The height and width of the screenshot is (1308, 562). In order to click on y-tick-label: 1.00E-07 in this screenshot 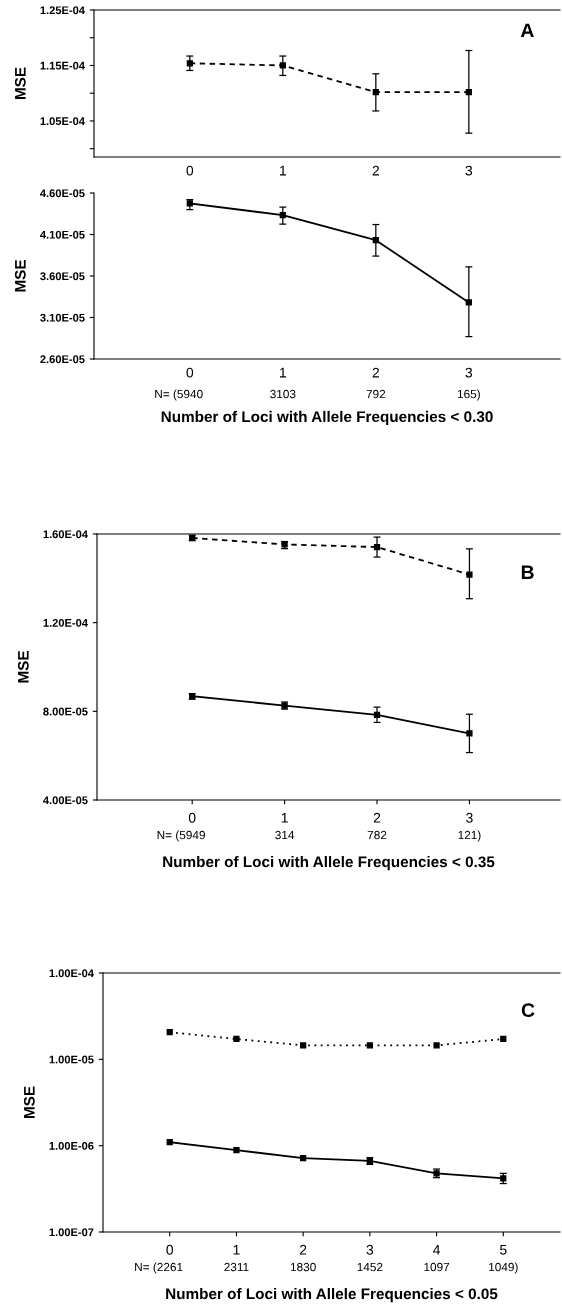, I will do `click(71, 1232)`.